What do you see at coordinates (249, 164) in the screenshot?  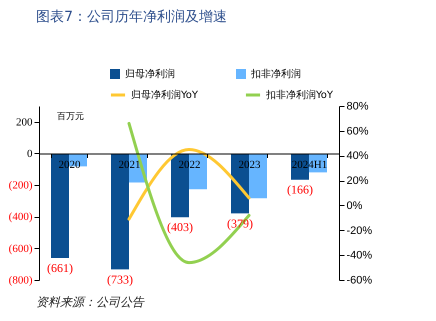 I see `x-tick-label: 2023` at bounding box center [249, 164].